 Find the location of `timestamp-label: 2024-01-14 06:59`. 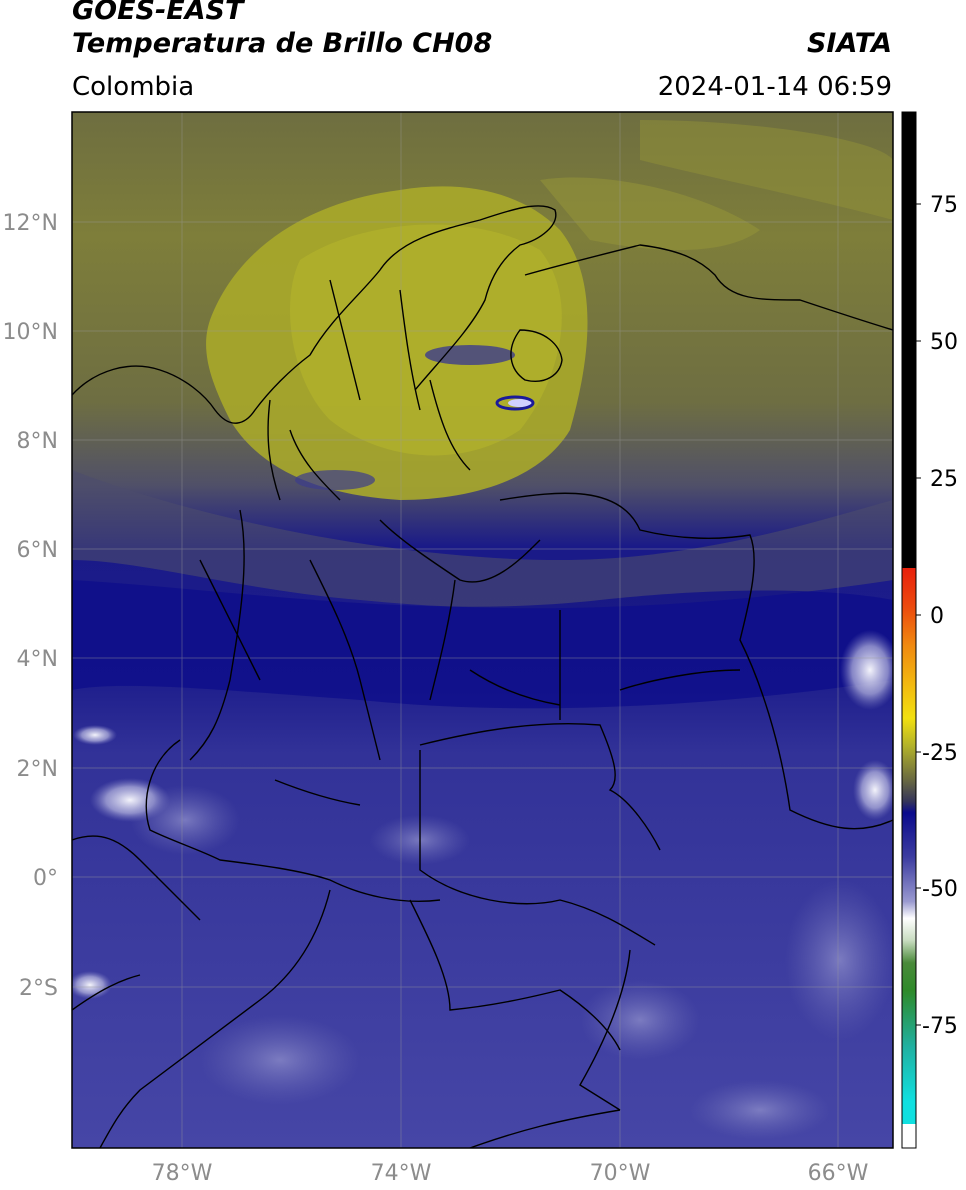

timestamp-label: 2024-01-14 06:59 is located at coordinates (774, 87).